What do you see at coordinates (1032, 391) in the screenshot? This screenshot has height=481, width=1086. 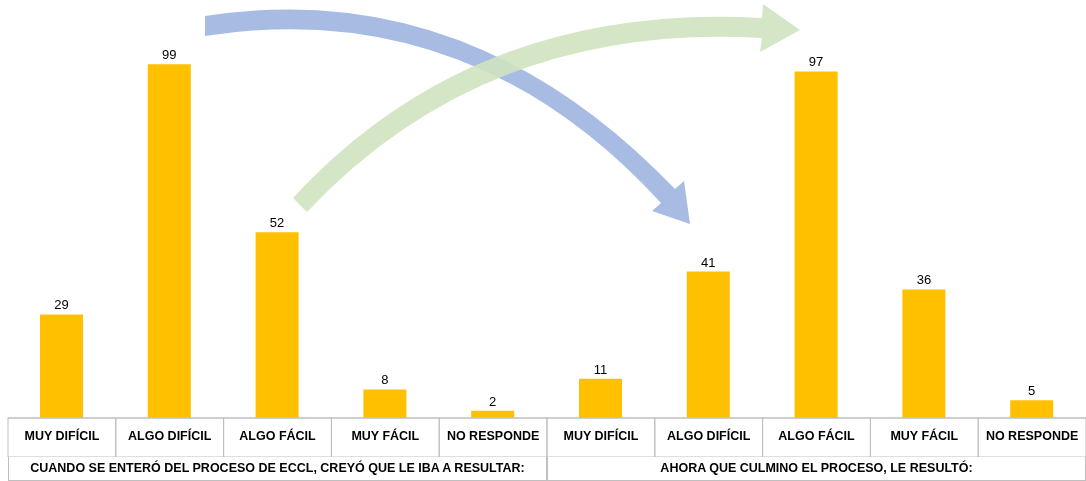 I see `data-label: 5` at bounding box center [1032, 391].